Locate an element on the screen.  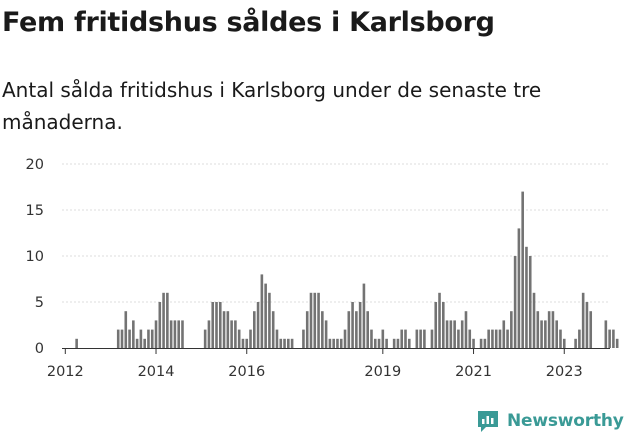
x-tick-label: 2023 is located at coordinates (564, 372).